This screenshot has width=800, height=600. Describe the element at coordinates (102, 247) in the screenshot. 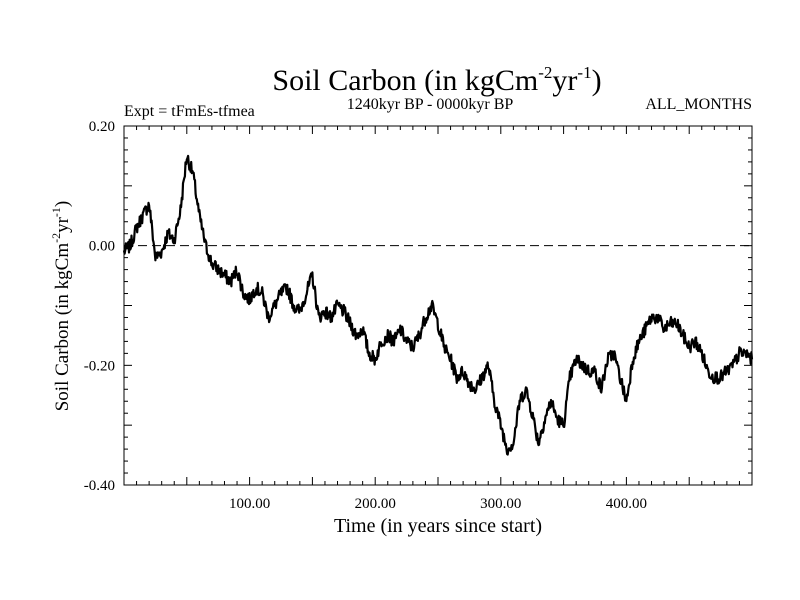

I see `y-tick-label: 0.00` at that location.